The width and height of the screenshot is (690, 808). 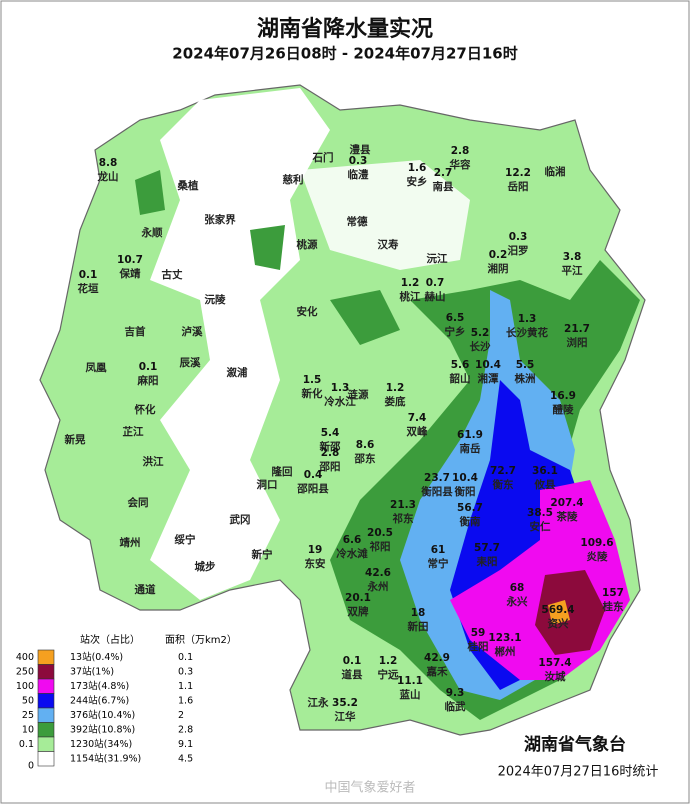 What do you see at coordinates (262, 554) in the screenshot?
I see `station-name: 新宁` at bounding box center [262, 554].